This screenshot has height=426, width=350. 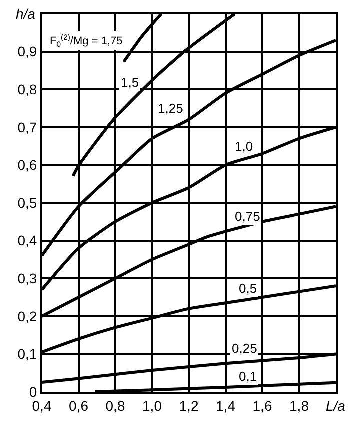 What do you see at coordinates (28, 52) in the screenshot?
I see `y-tick-label: 0,9` at bounding box center [28, 52].